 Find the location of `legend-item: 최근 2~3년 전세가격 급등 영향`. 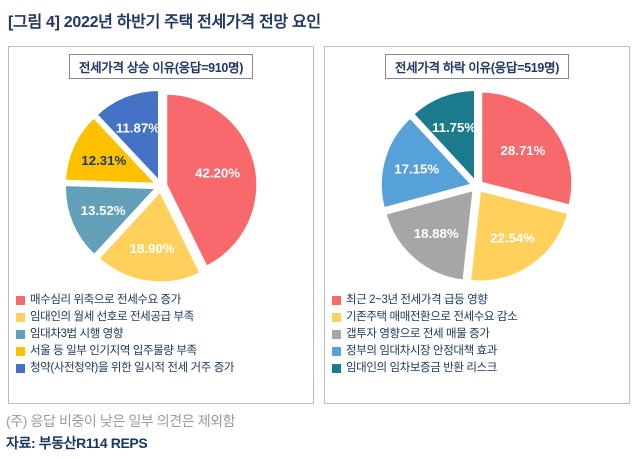

legend-item: 최근 2~3년 전세가격 급등 영향 is located at coordinates (477, 300).